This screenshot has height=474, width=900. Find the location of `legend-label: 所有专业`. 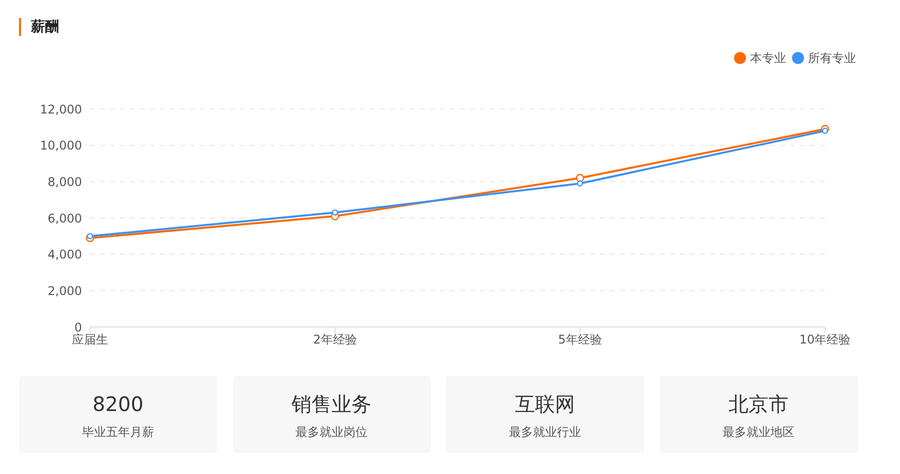

legend-label: 所有专业 is located at coordinates (831, 58).